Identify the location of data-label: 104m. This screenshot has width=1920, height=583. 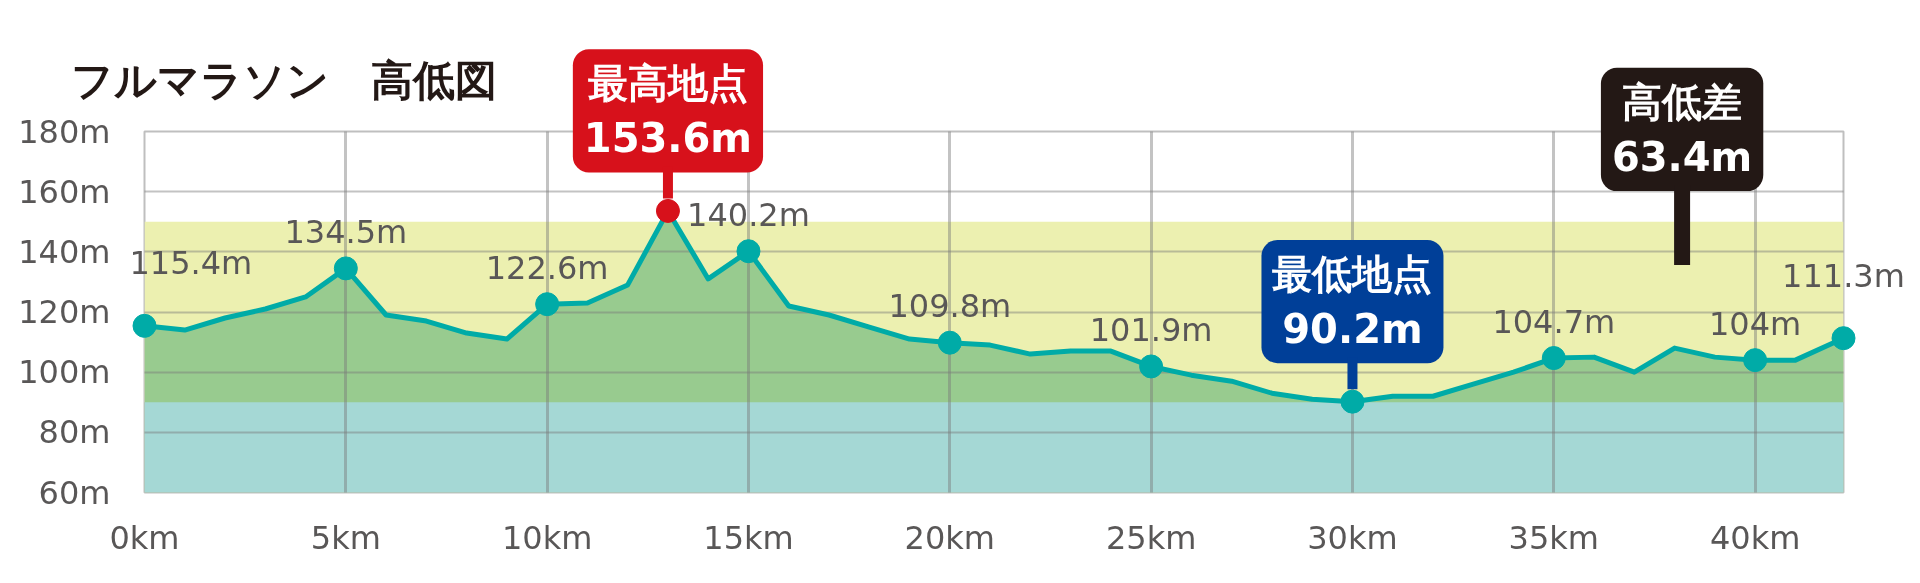
(1755, 323).